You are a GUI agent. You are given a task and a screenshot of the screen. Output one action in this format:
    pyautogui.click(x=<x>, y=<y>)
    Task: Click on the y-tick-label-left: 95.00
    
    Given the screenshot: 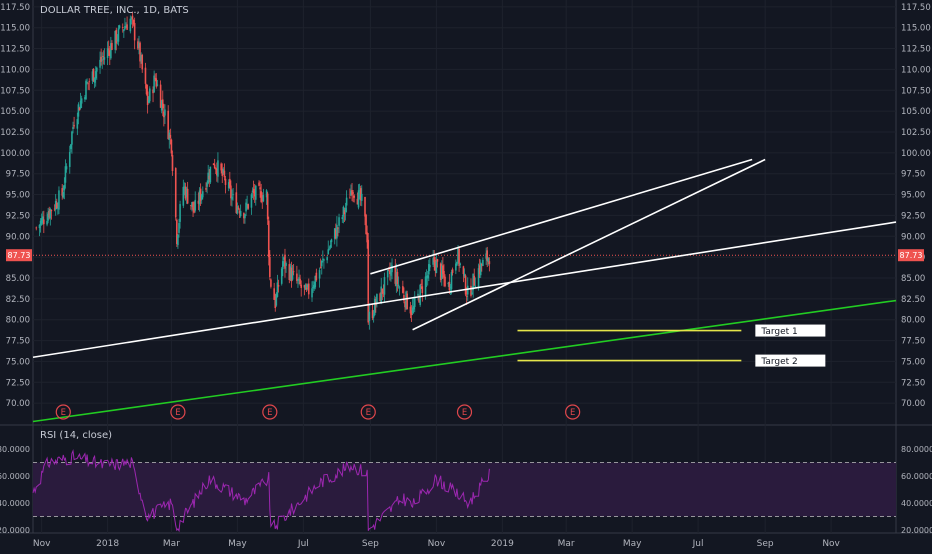 What is the action you would take?
    pyautogui.click(x=18, y=196)
    